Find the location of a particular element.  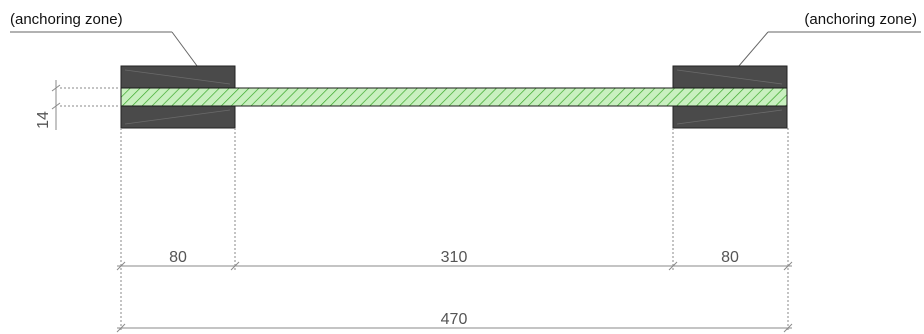

right-segment-label: 80 is located at coordinates (730, 257).